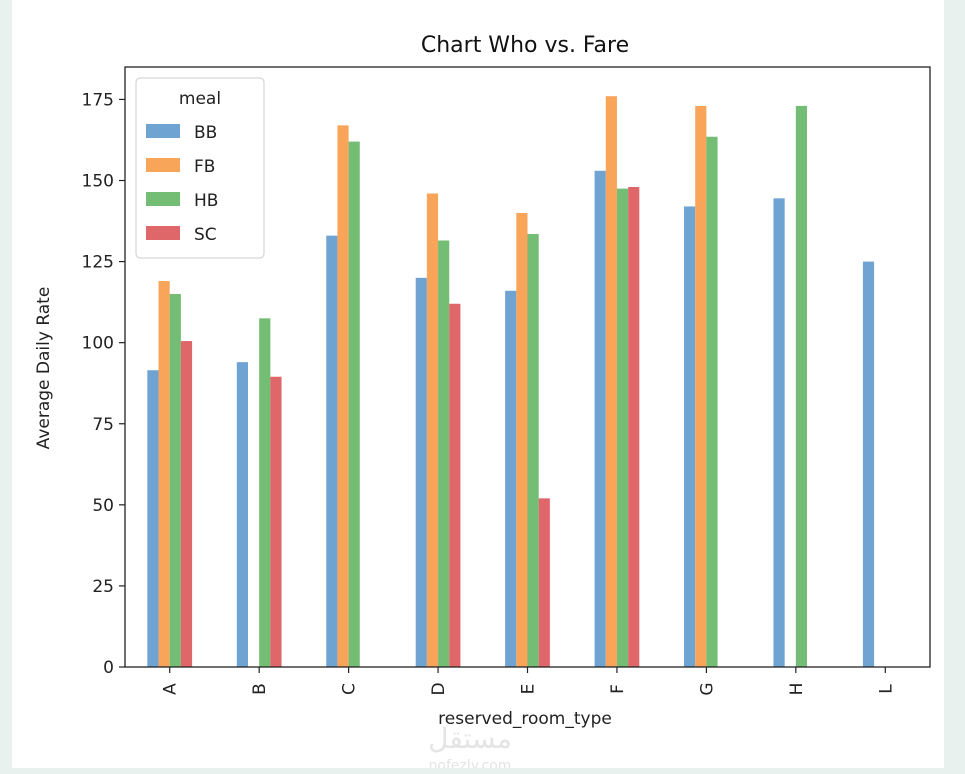 The height and width of the screenshot is (774, 965). What do you see at coordinates (544, 582) in the screenshot?
I see `bar-sc-e` at bounding box center [544, 582].